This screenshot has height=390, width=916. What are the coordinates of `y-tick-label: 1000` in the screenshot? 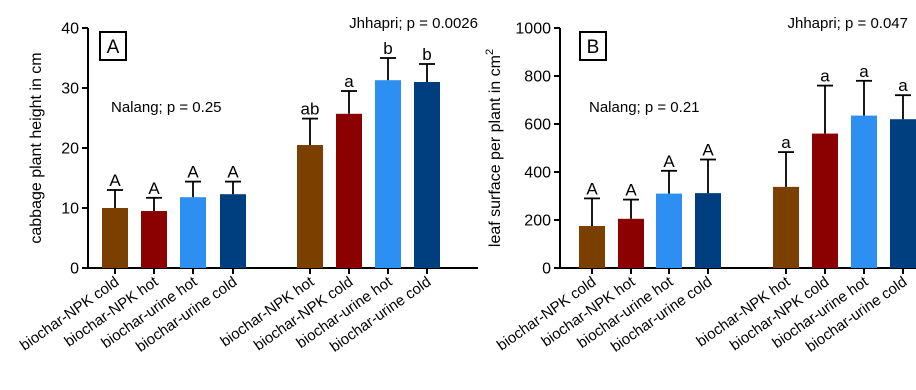 It's located at (533, 29).